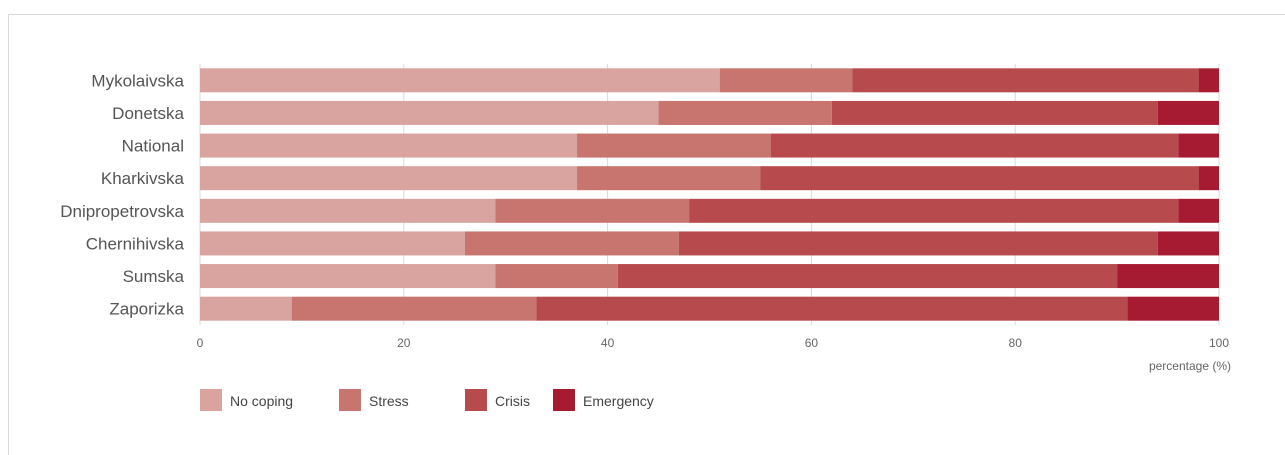  What do you see at coordinates (1198, 145) in the screenshot?
I see `bar-national-emergency` at bounding box center [1198, 145].